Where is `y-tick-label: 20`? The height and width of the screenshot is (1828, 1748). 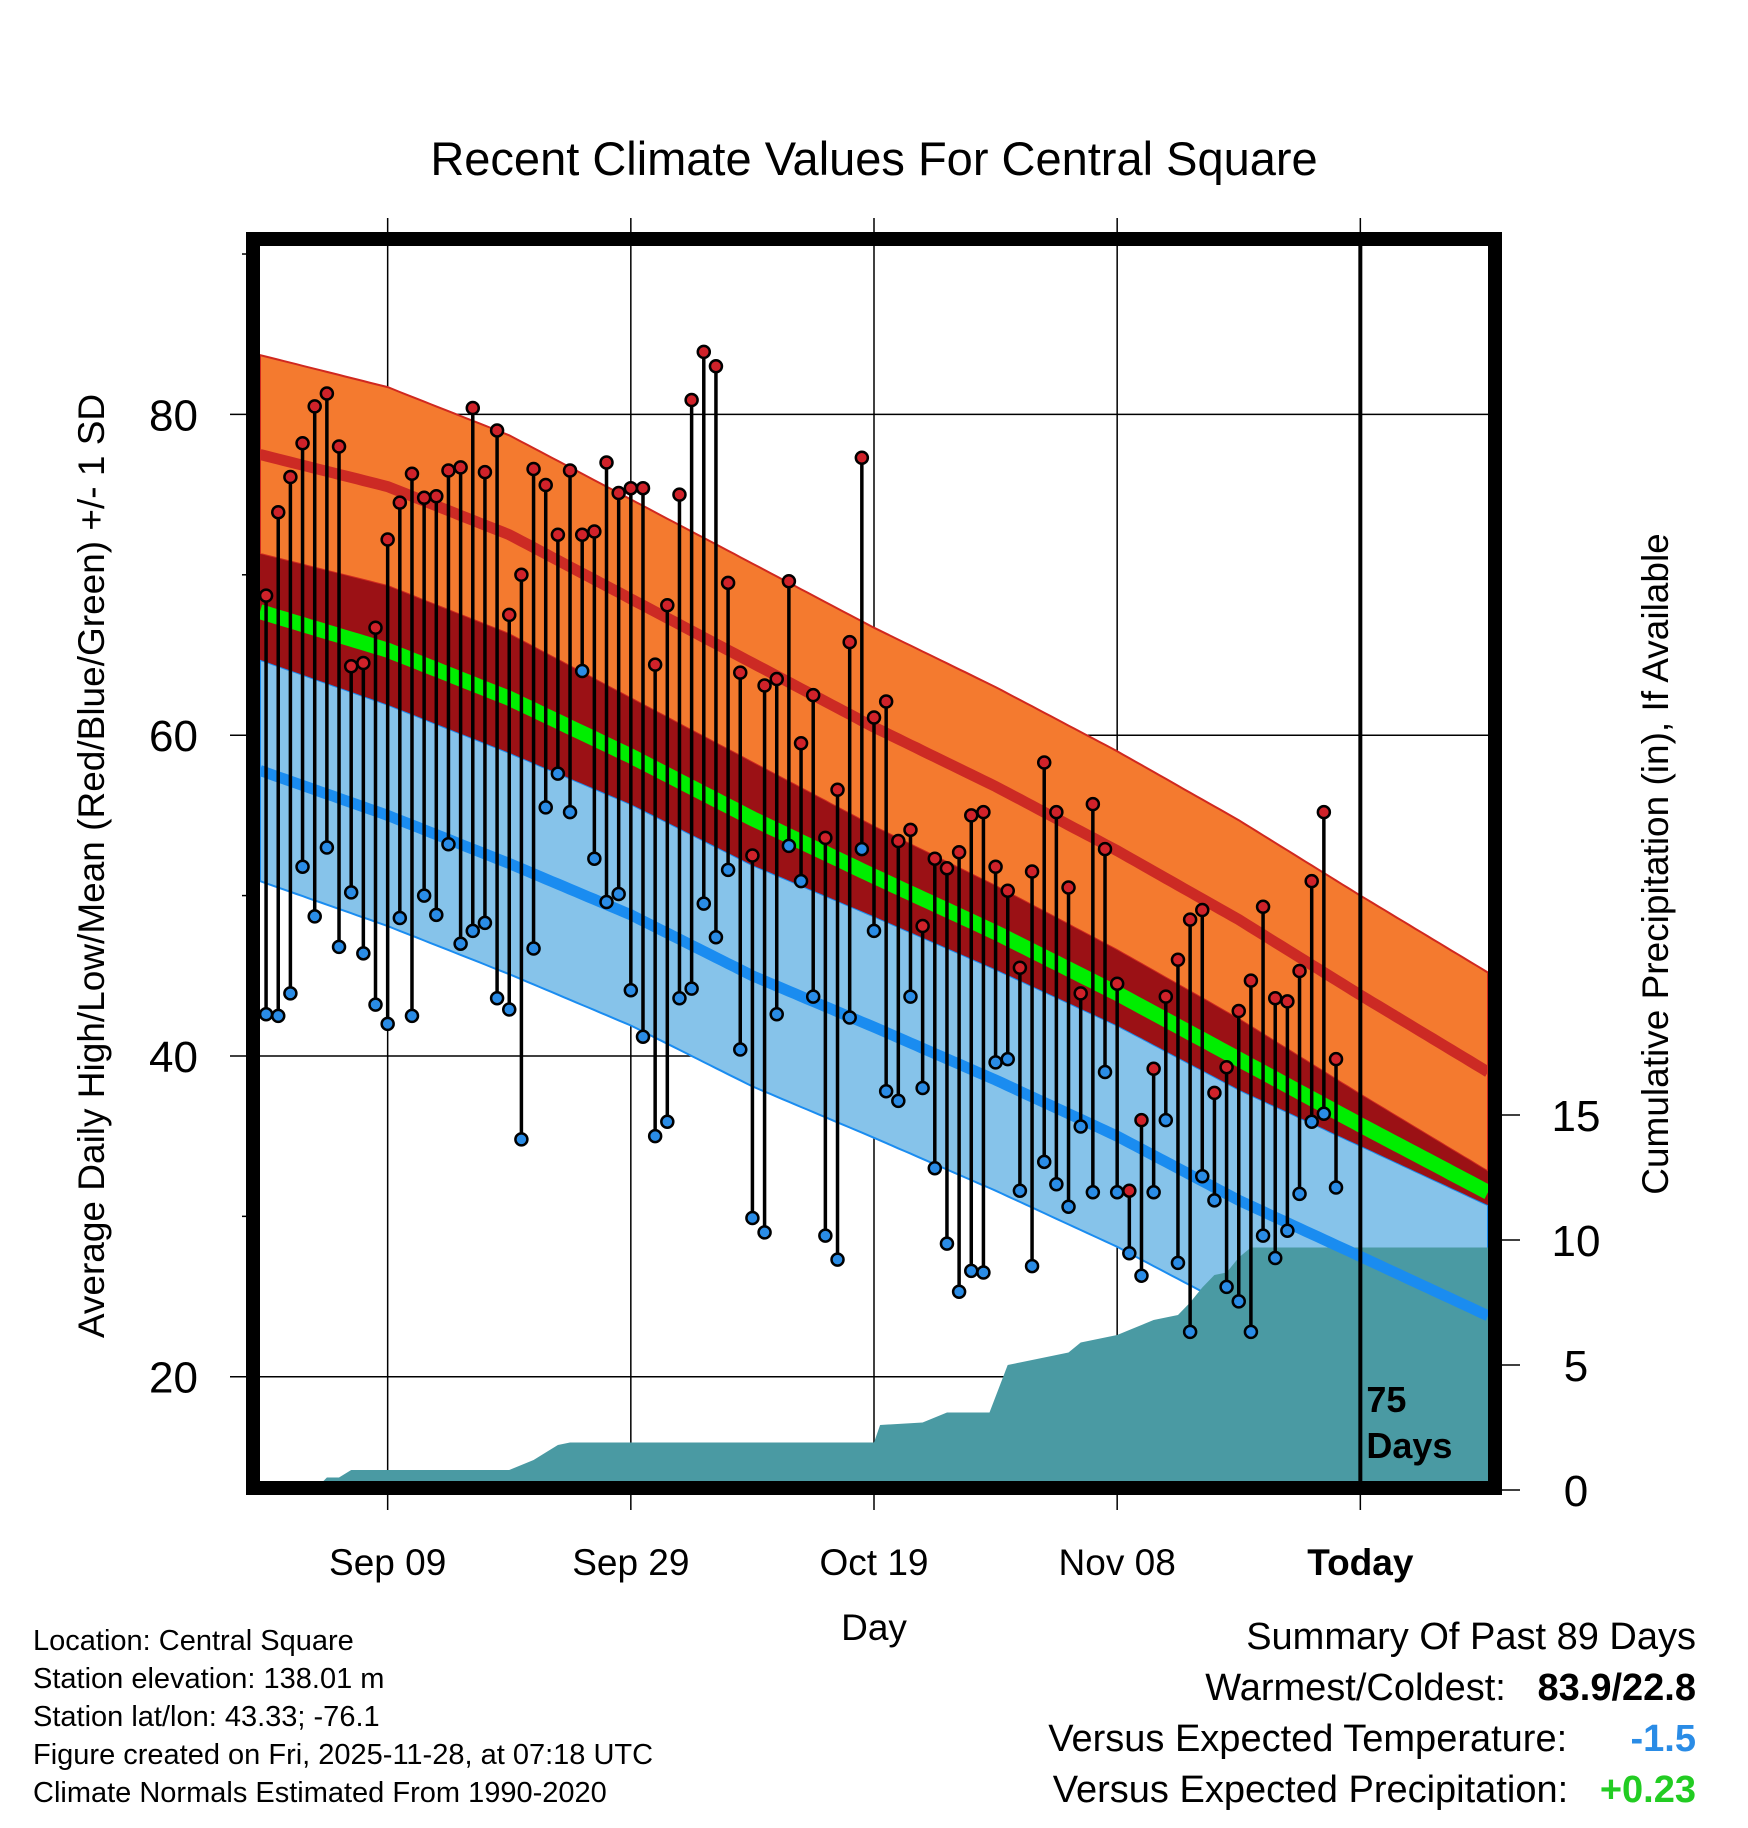 y-tick-label: 20 is located at coordinates (173, 1378).